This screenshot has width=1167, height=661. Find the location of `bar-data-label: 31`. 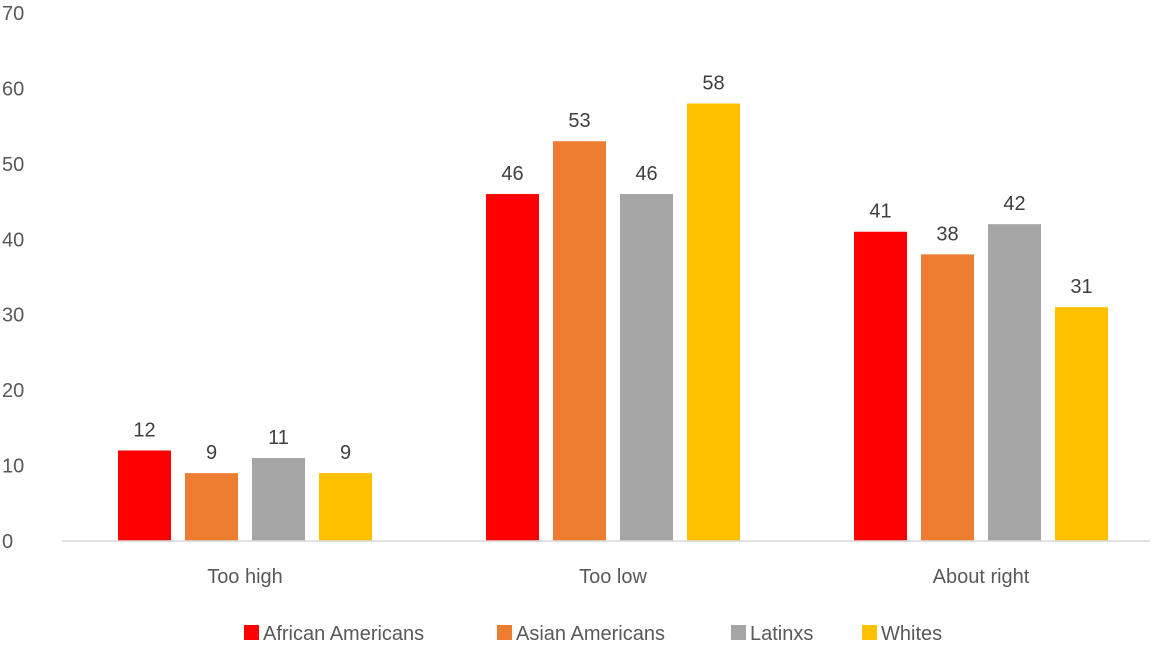

bar-data-label: 31 is located at coordinates (1081, 287).